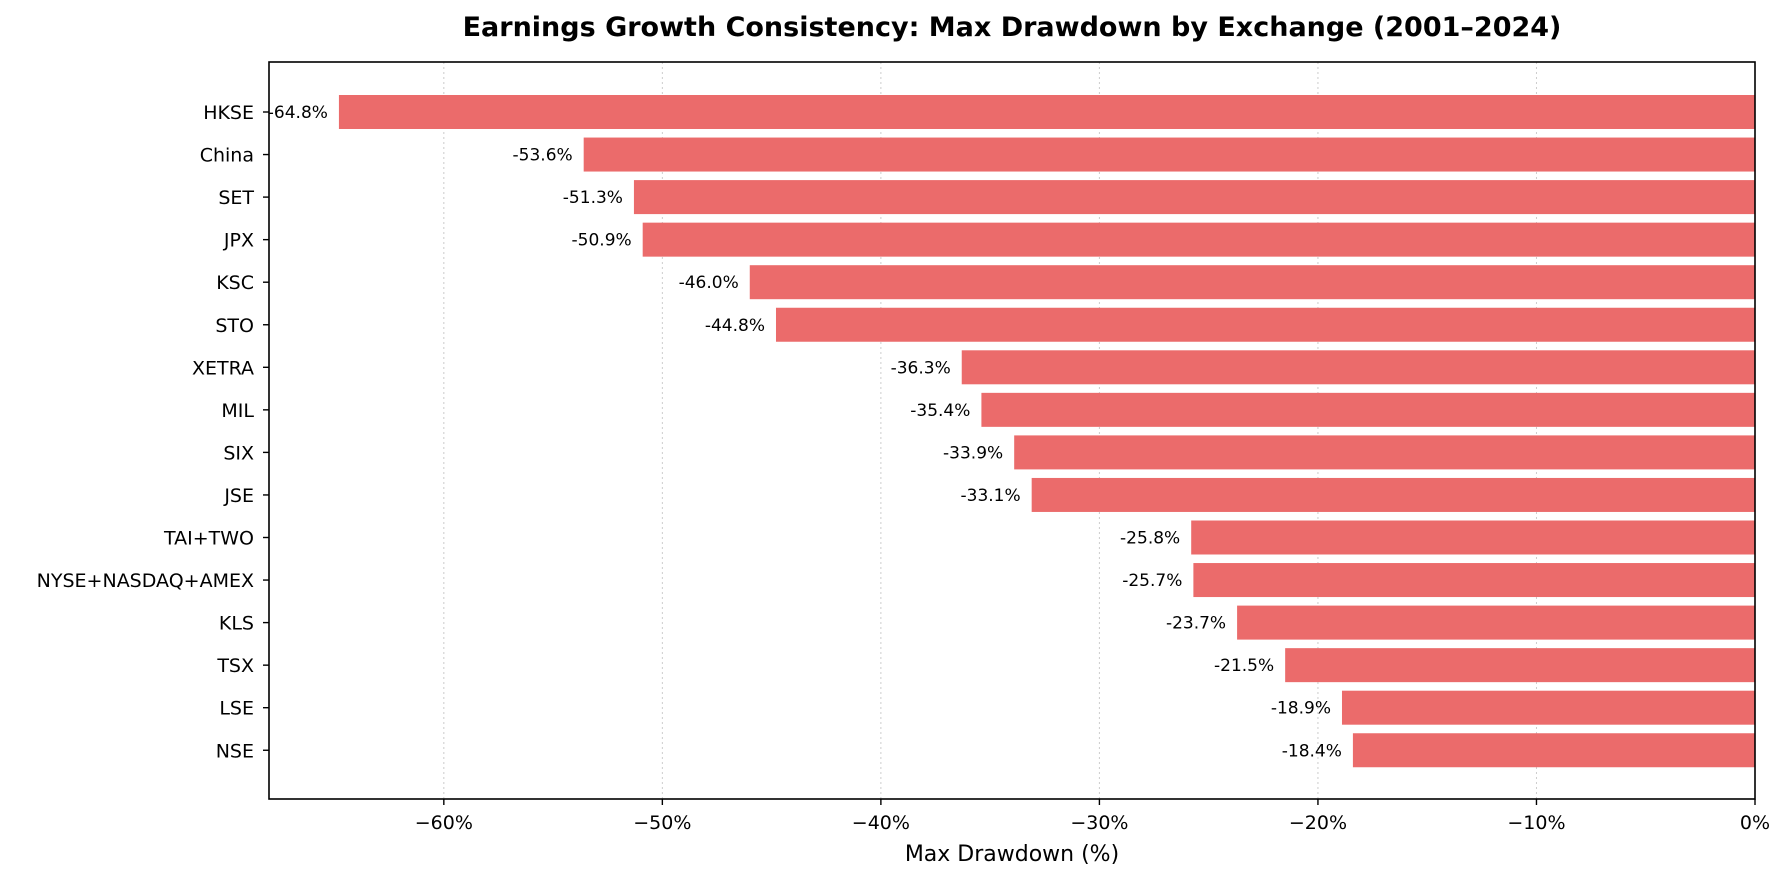 The height and width of the screenshot is (880, 1785). What do you see at coordinates (223, 368) in the screenshot?
I see `y-category-label: XETRA` at bounding box center [223, 368].